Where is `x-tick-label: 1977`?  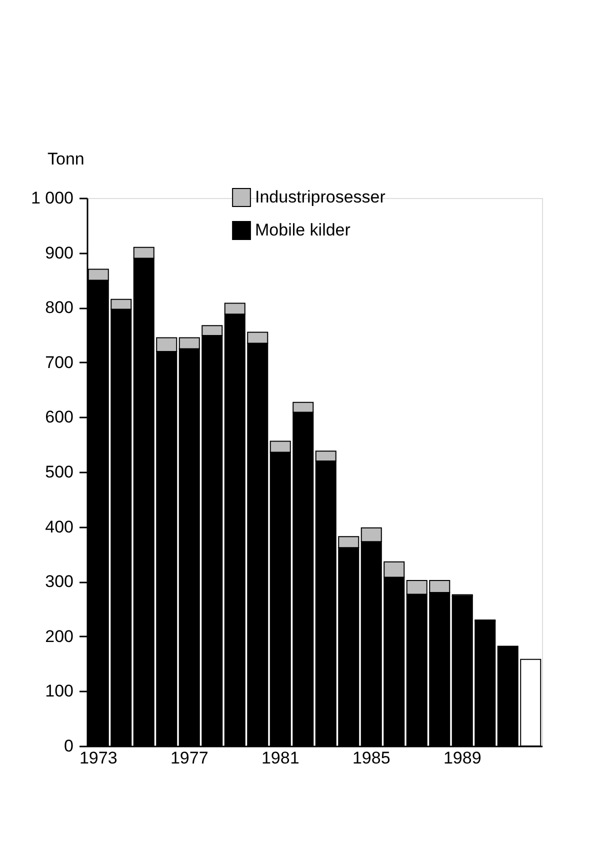 x-tick-label: 1977 is located at coordinates (189, 758).